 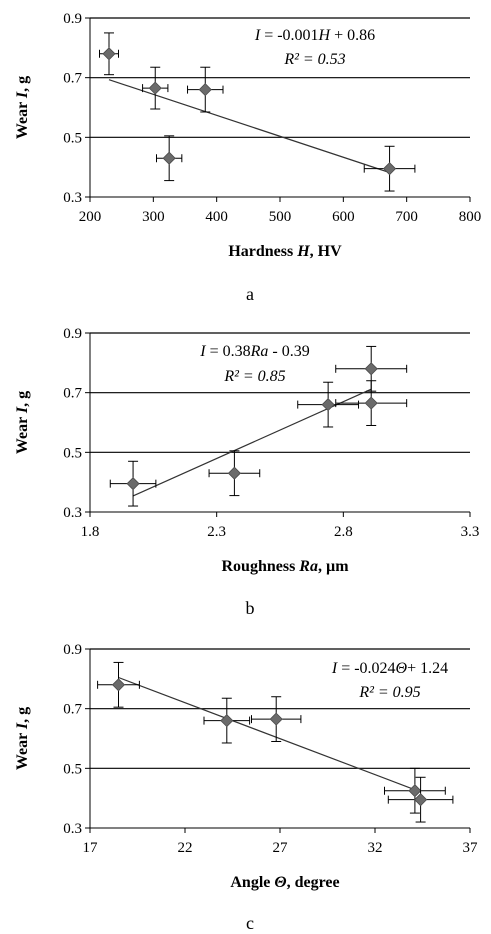 What do you see at coordinates (72, 79) in the screenshot?
I see `panel-a-y-tick-label: 0.7` at bounding box center [72, 79].